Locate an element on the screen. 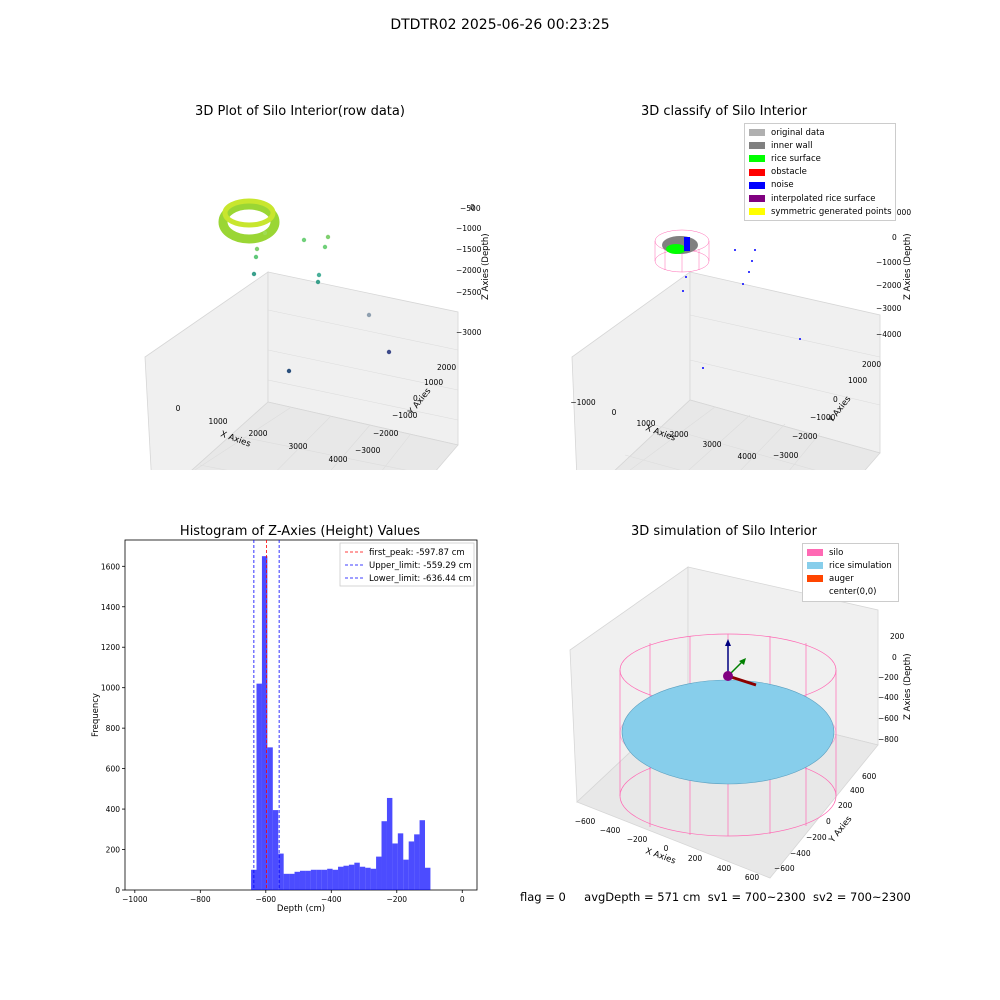  legend-item: interpolated rice surface is located at coordinates (820, 198).